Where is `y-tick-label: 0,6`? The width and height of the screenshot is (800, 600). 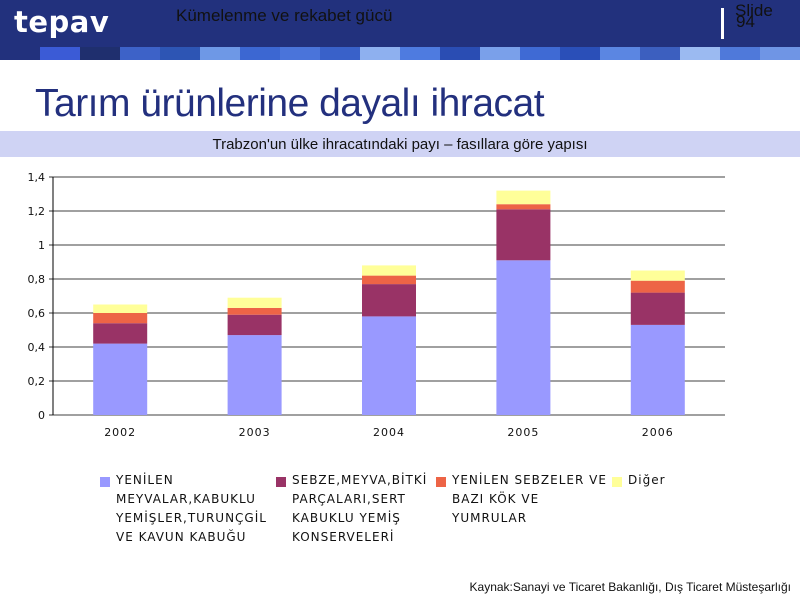
y-tick-label: 0,6 is located at coordinates (37, 313).